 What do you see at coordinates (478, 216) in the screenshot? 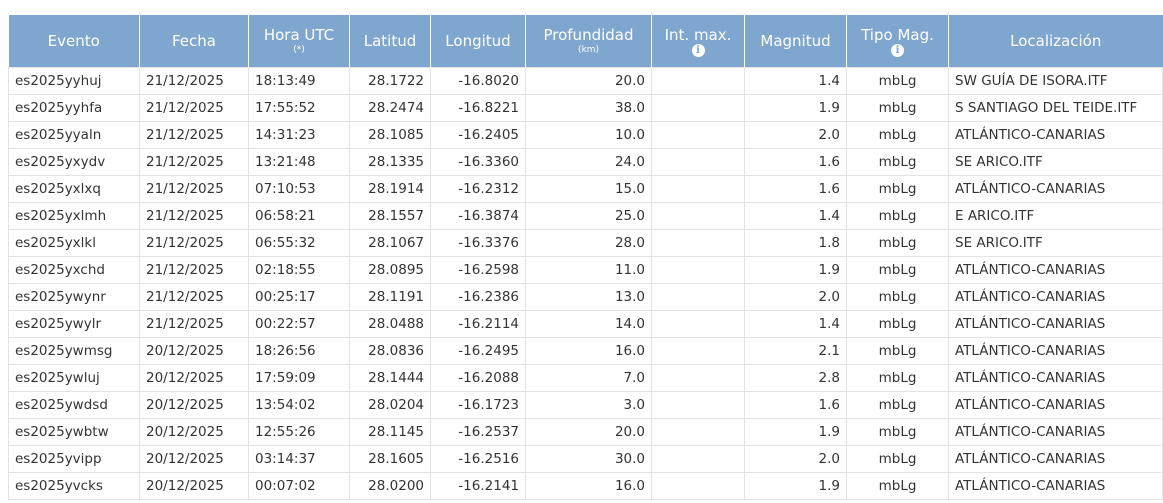
I see `cell: -16.3874` at bounding box center [478, 216].